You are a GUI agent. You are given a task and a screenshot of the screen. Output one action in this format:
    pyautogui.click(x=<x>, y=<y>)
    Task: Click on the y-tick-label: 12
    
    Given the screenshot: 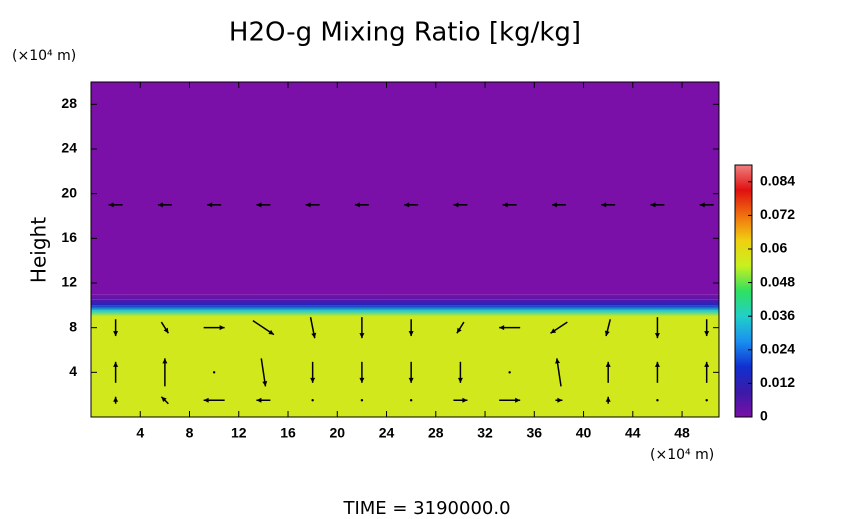 What is the action you would take?
    pyautogui.click(x=69, y=282)
    